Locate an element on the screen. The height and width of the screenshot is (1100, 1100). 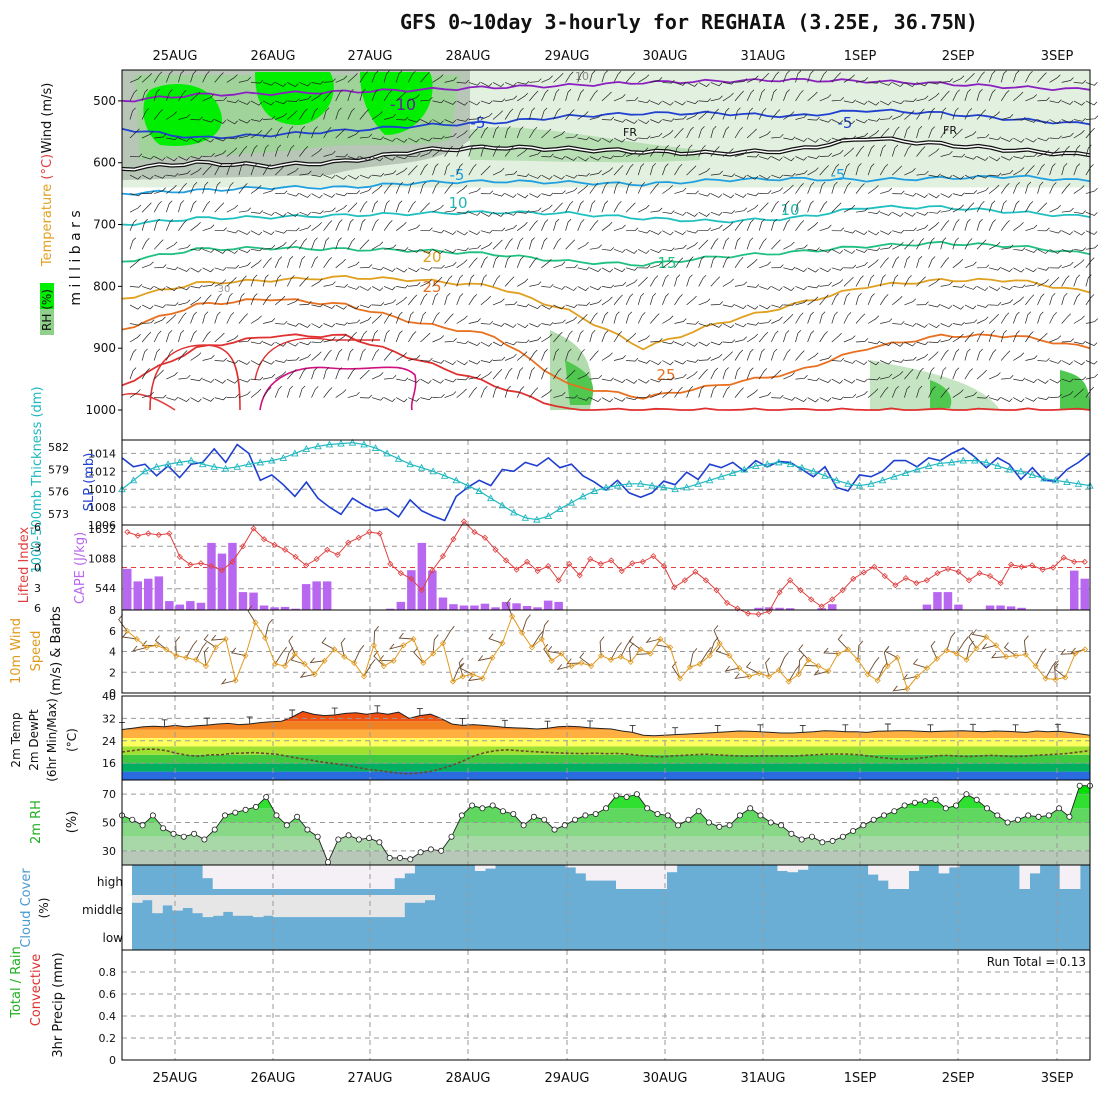
li-marker is located at coordinates (464, 521).